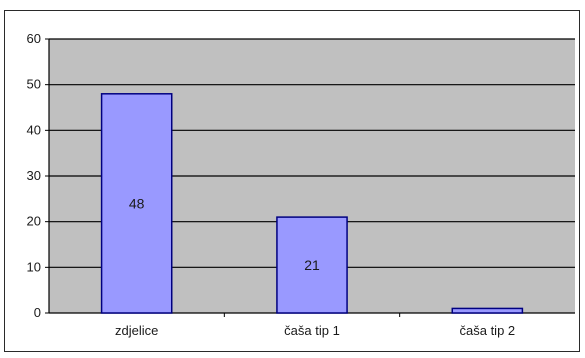  What do you see at coordinates (37, 312) in the screenshot?
I see `y-tick-label: 0` at bounding box center [37, 312].